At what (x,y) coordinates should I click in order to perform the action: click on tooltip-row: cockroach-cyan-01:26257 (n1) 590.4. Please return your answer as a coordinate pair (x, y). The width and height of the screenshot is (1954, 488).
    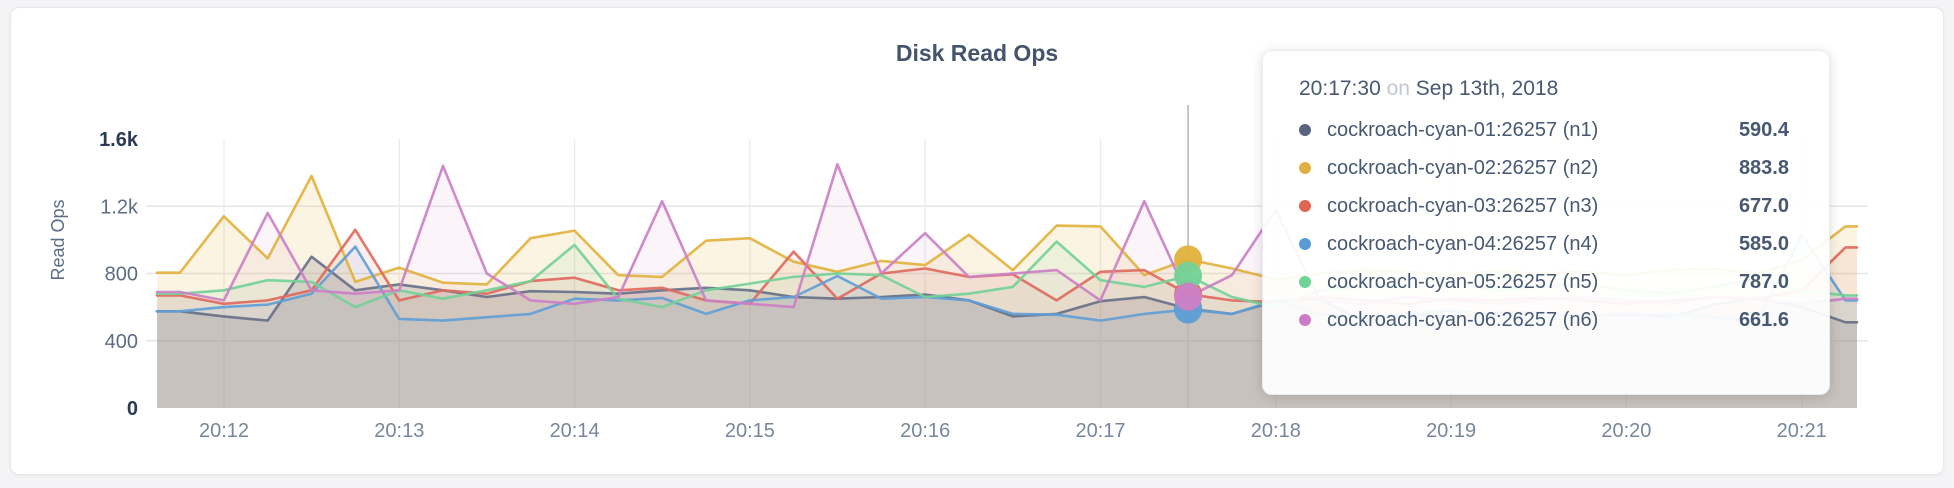
    Looking at the image, I should click on (1544, 130).